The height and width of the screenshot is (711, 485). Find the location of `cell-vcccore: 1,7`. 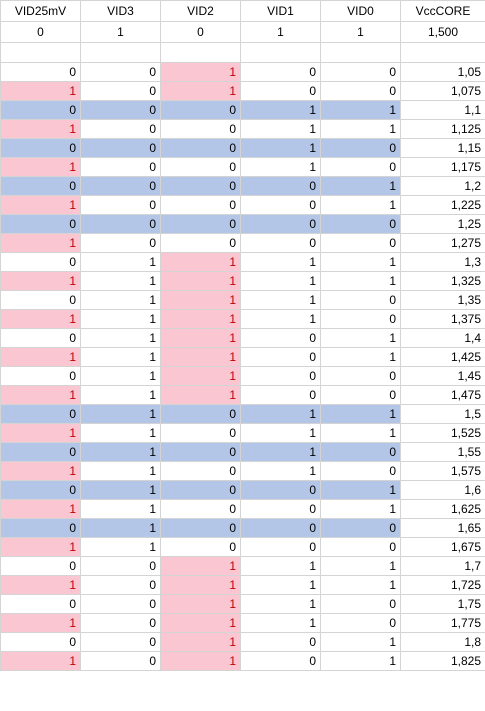

cell-vcccore: 1,7 is located at coordinates (442, 566).